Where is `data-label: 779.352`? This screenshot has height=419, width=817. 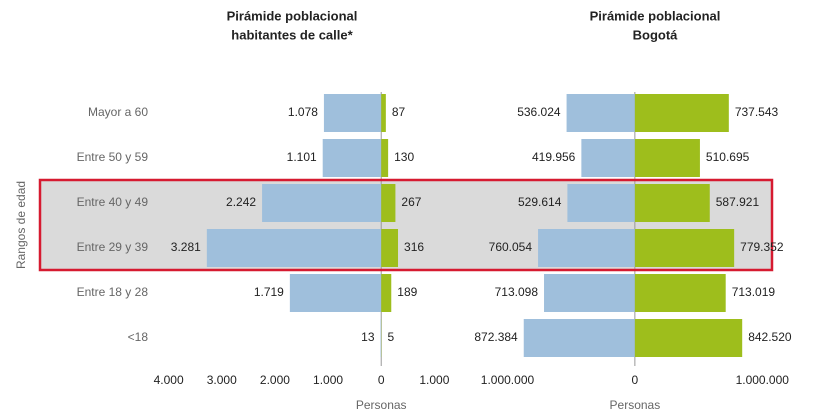
data-label: 779.352 is located at coordinates (762, 247).